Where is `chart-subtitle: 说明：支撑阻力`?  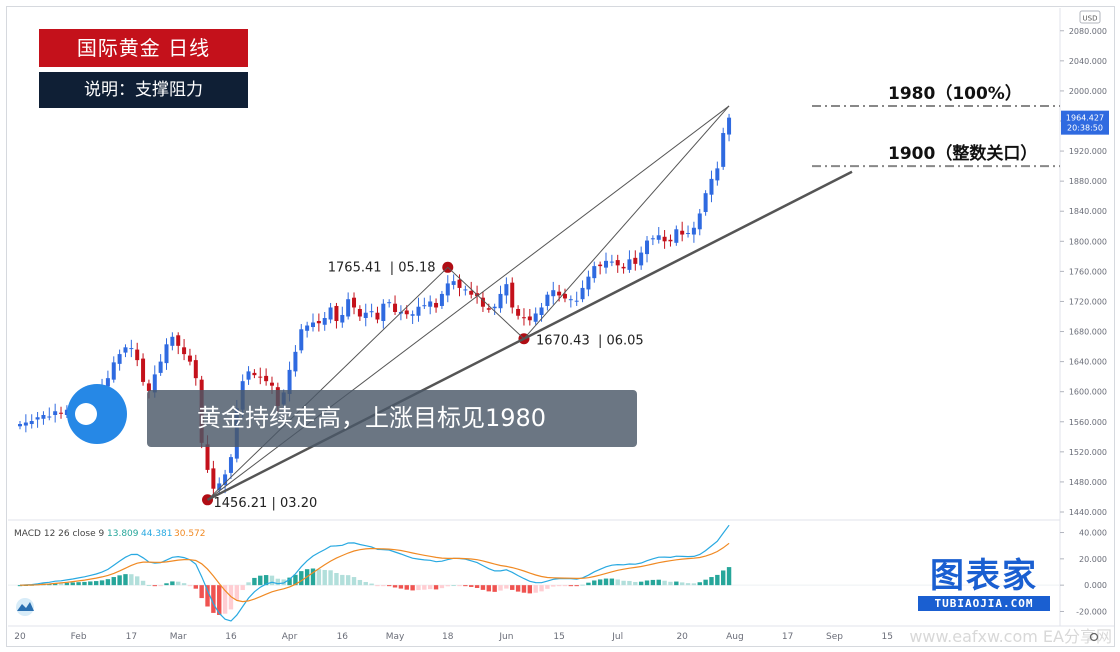
chart-subtitle: 说明：支撑阻力 is located at coordinates (143, 90).